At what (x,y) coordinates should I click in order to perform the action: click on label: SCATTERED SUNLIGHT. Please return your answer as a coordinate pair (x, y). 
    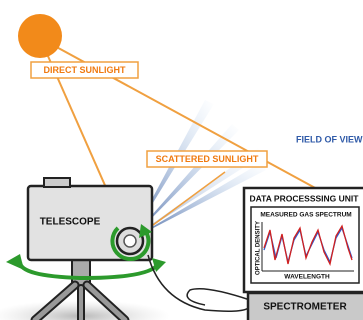
    Looking at the image, I should click on (207, 159).